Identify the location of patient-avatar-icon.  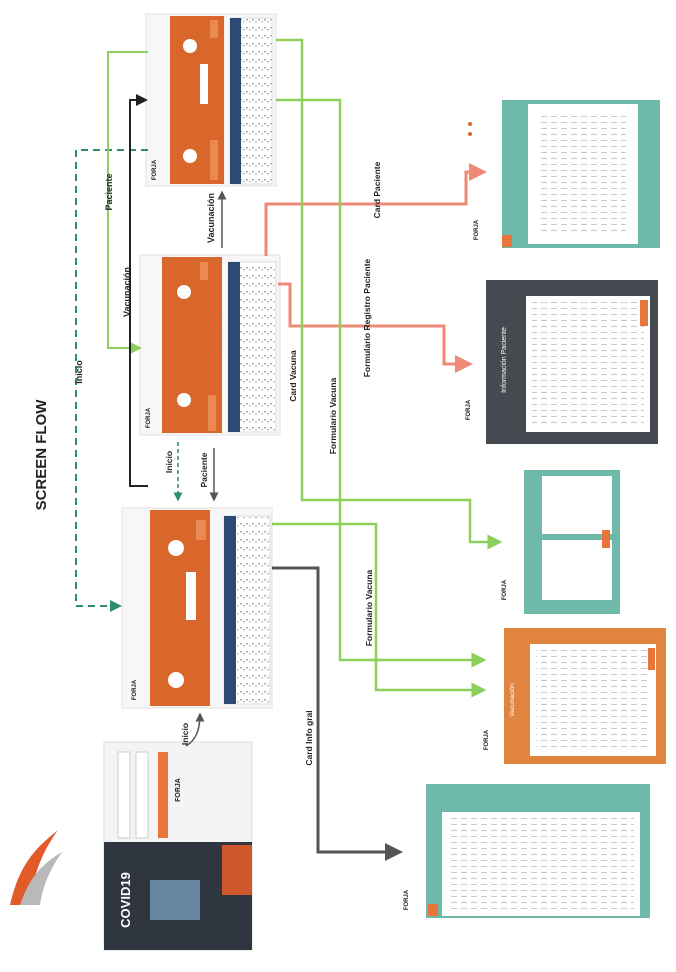
(184, 400).